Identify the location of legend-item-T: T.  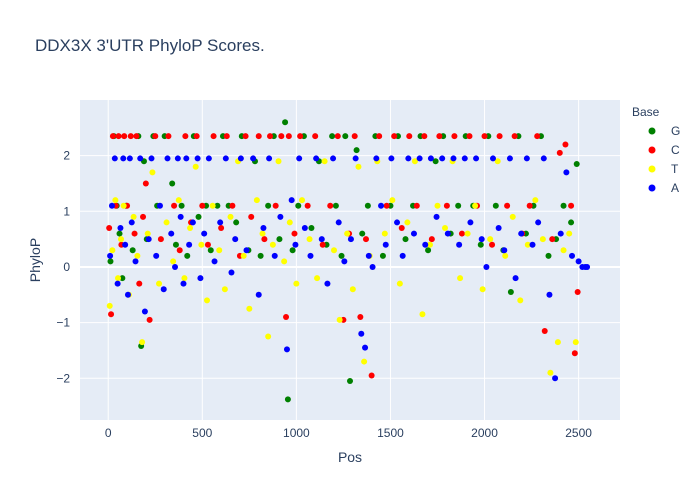
(664, 169).